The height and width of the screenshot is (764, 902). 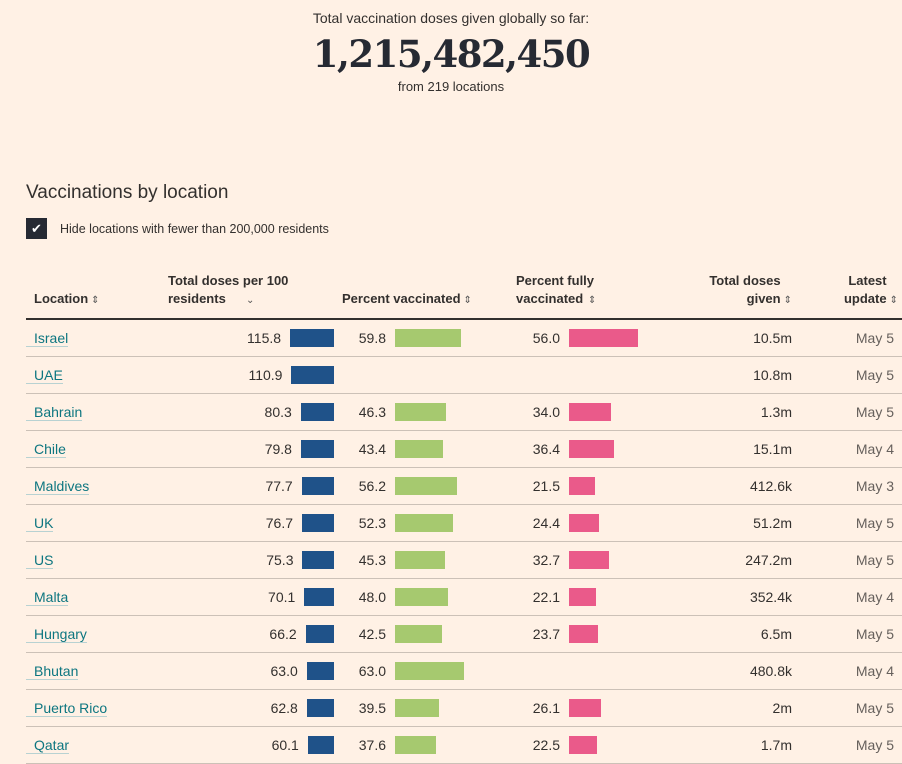 What do you see at coordinates (93, 486) in the screenshot?
I see `location-cell: Maldives` at bounding box center [93, 486].